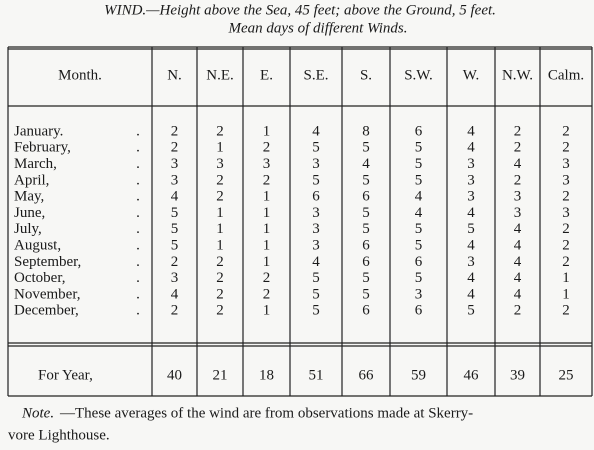 Image resolution: width=594 pixels, height=450 pixels. What do you see at coordinates (37, 246) in the screenshot?
I see `month-label: August,` at bounding box center [37, 246].